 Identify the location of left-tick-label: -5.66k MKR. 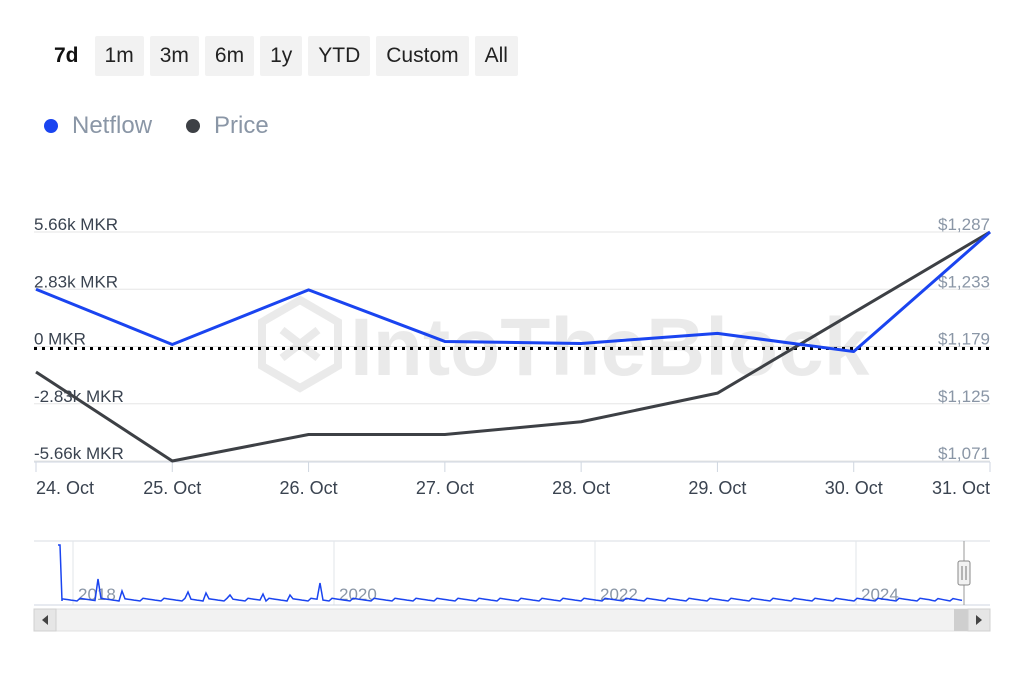
(79, 453).